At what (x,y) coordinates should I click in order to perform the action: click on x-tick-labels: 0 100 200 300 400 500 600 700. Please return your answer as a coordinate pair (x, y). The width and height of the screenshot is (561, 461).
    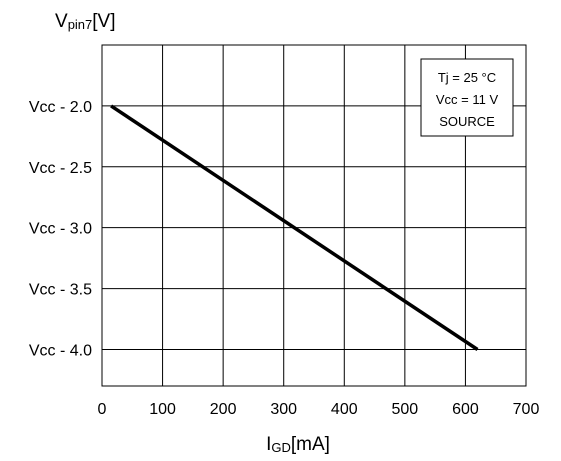
    Looking at the image, I should click on (319, 409).